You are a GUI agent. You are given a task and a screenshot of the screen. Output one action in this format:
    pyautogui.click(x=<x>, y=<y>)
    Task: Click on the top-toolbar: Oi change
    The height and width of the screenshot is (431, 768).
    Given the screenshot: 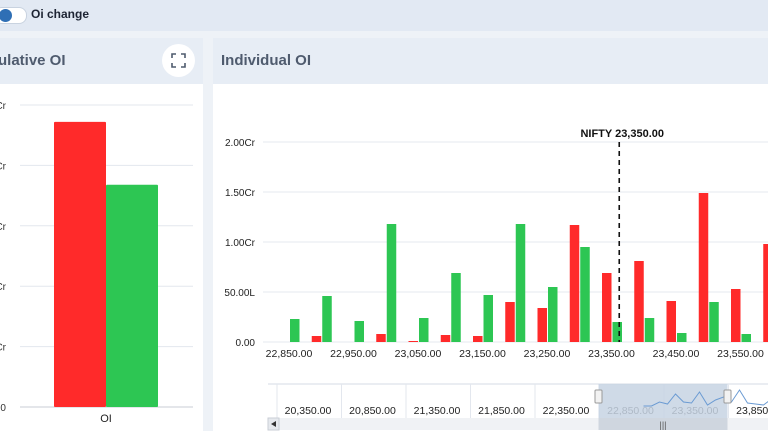 What is the action you would take?
    pyautogui.click(x=384, y=15)
    